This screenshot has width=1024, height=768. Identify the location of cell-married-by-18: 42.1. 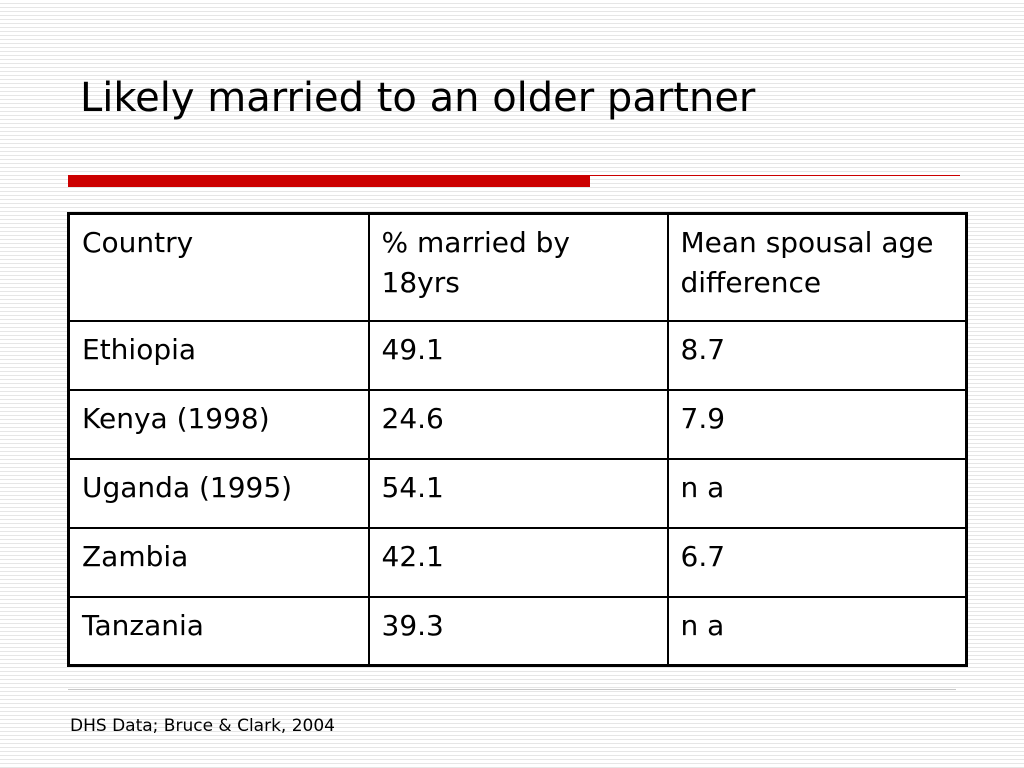
(518, 562).